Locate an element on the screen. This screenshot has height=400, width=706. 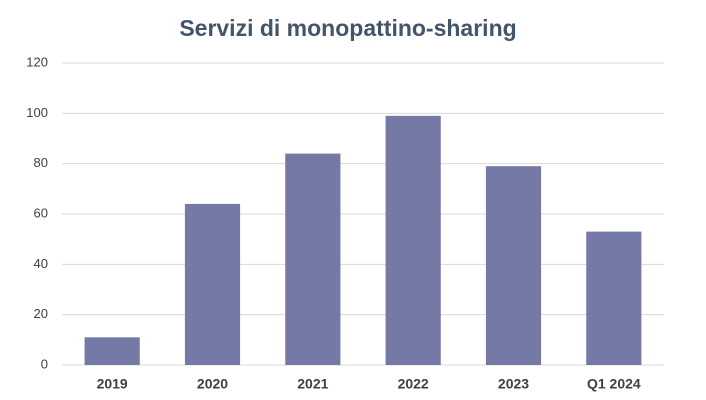
x-tick-label: 2020 is located at coordinates (212, 384).